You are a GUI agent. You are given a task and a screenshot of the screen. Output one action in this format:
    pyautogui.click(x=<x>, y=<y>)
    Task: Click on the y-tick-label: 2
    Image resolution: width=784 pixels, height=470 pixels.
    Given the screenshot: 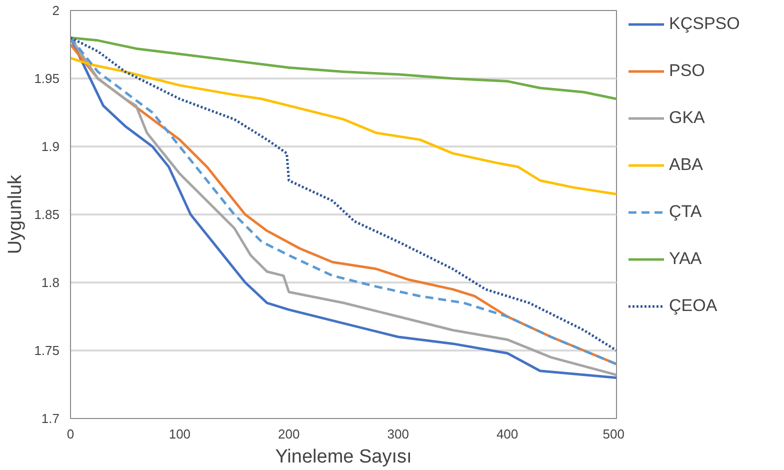 What is the action you would take?
    pyautogui.click(x=56, y=10)
    